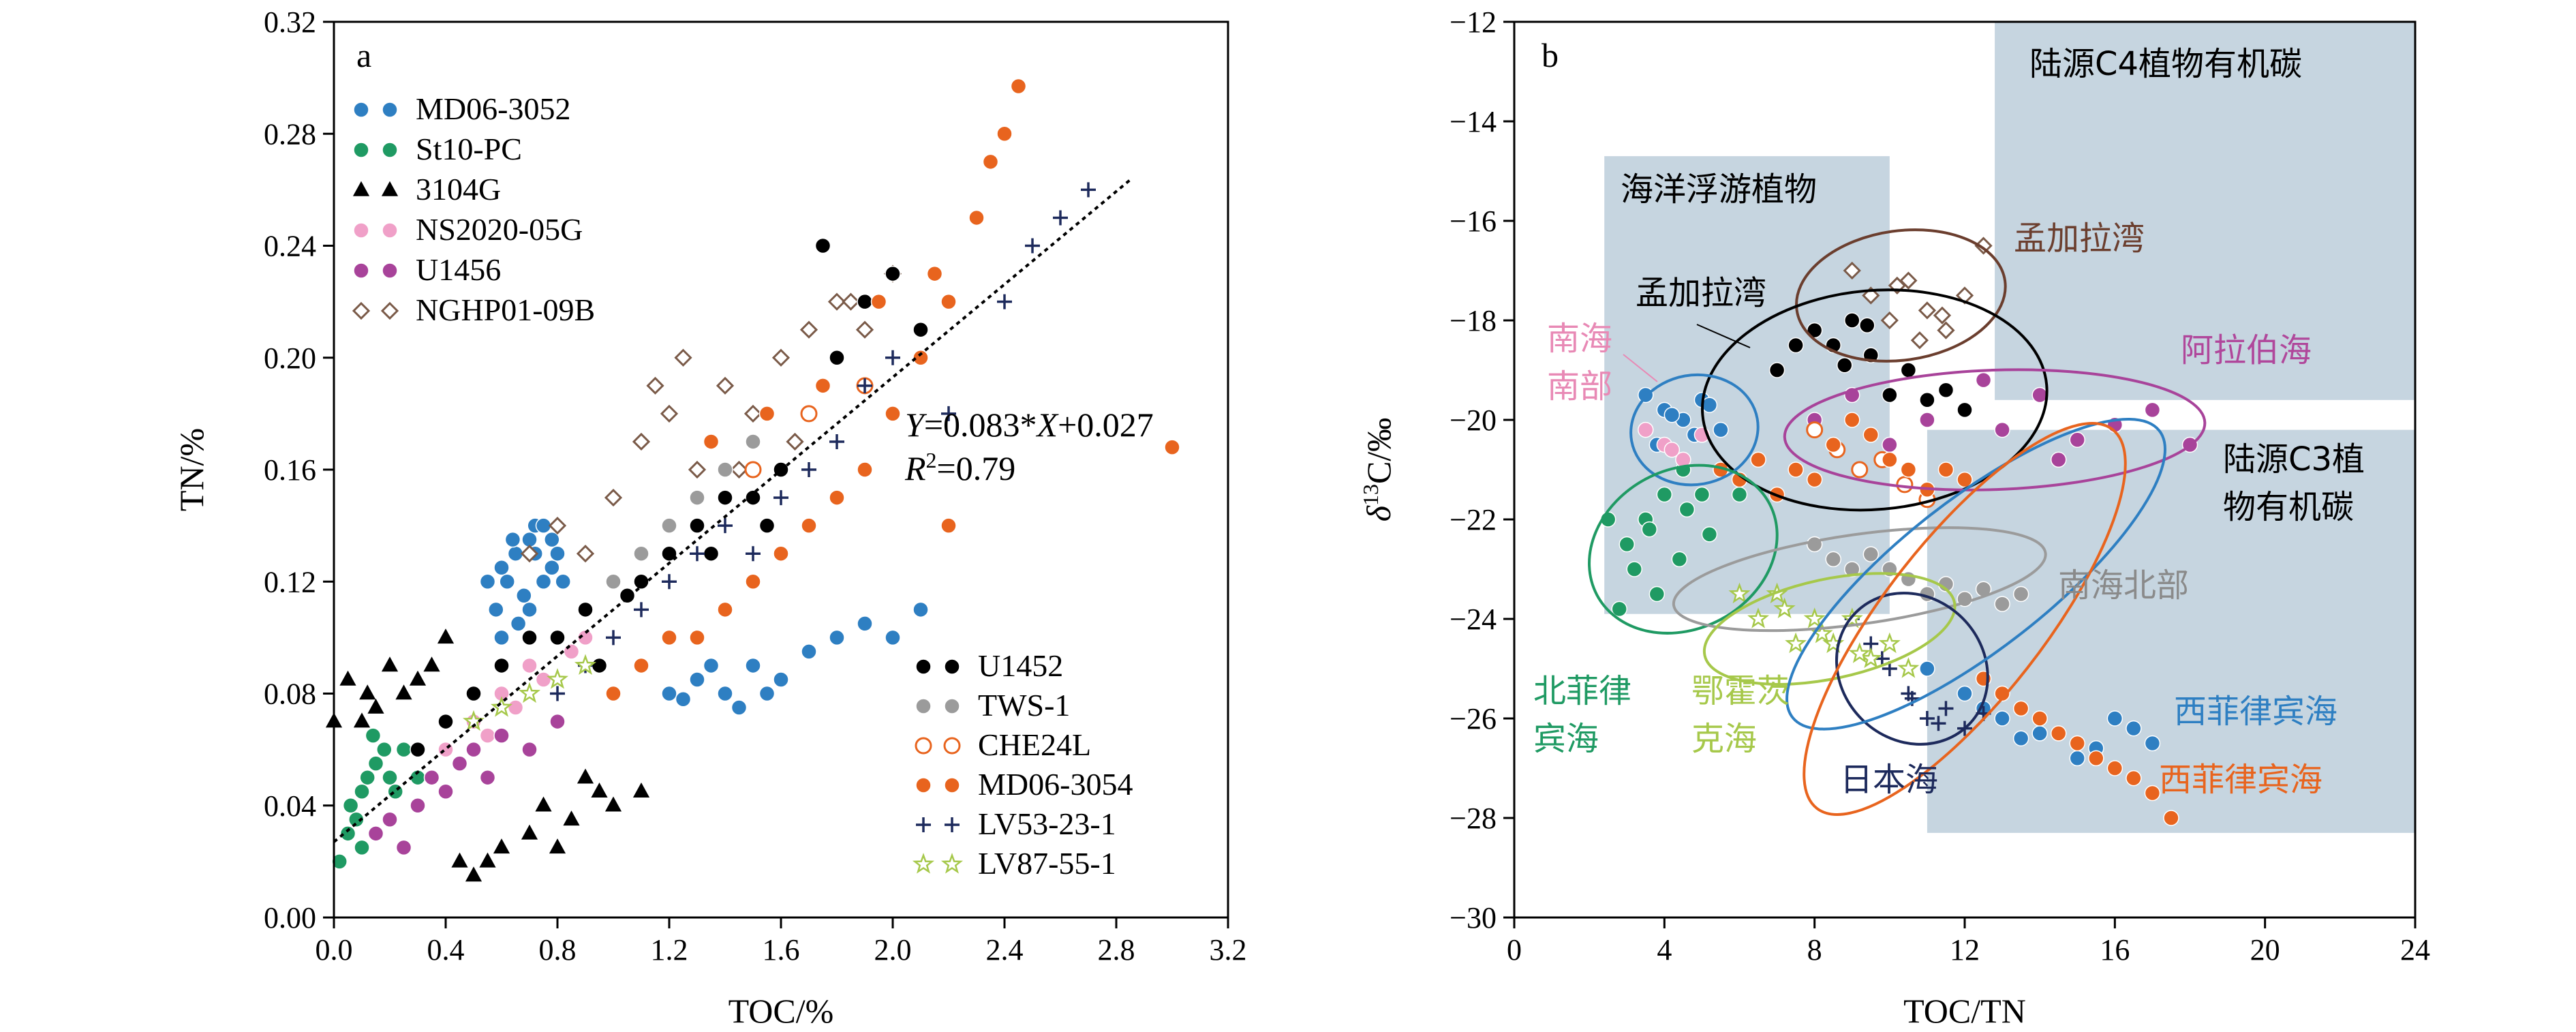  Describe the element at coordinates (1901, 295) in the screenshot. I see `bengal-brown-ellipse` at that location.